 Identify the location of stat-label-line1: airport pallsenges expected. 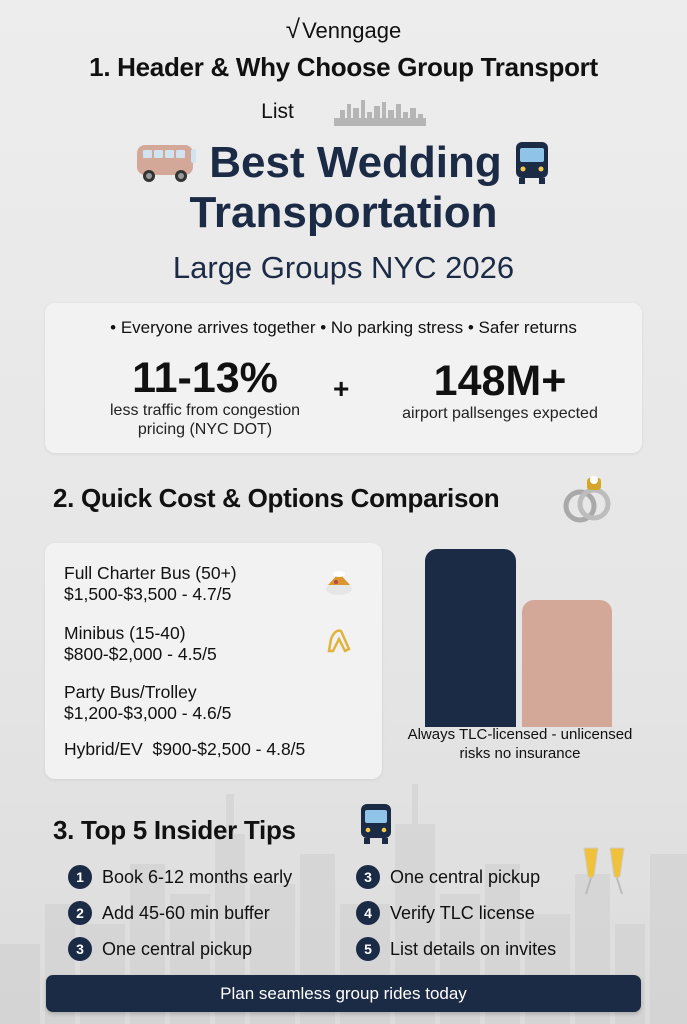
(500, 413).